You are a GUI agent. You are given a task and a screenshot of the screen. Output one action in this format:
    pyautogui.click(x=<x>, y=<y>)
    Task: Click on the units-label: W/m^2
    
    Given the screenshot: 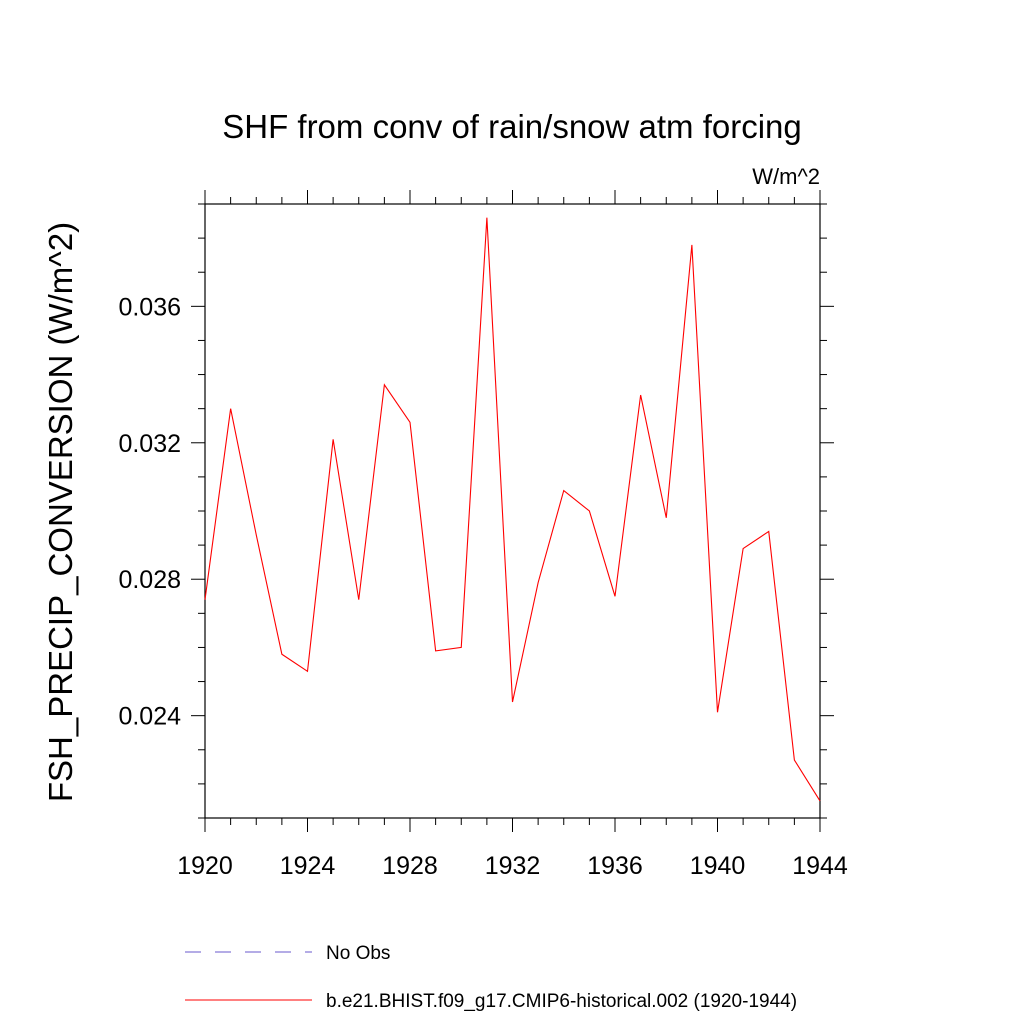 What is the action you would take?
    pyautogui.click(x=786, y=176)
    